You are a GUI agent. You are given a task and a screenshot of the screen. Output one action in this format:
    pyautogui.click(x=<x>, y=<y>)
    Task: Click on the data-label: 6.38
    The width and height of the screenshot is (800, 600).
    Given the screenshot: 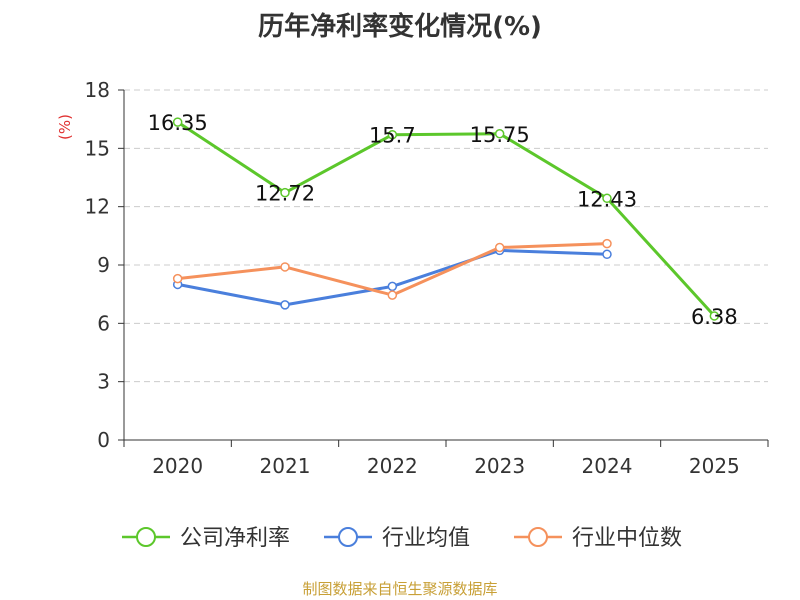 What is the action you would take?
    pyautogui.click(x=714, y=317)
    